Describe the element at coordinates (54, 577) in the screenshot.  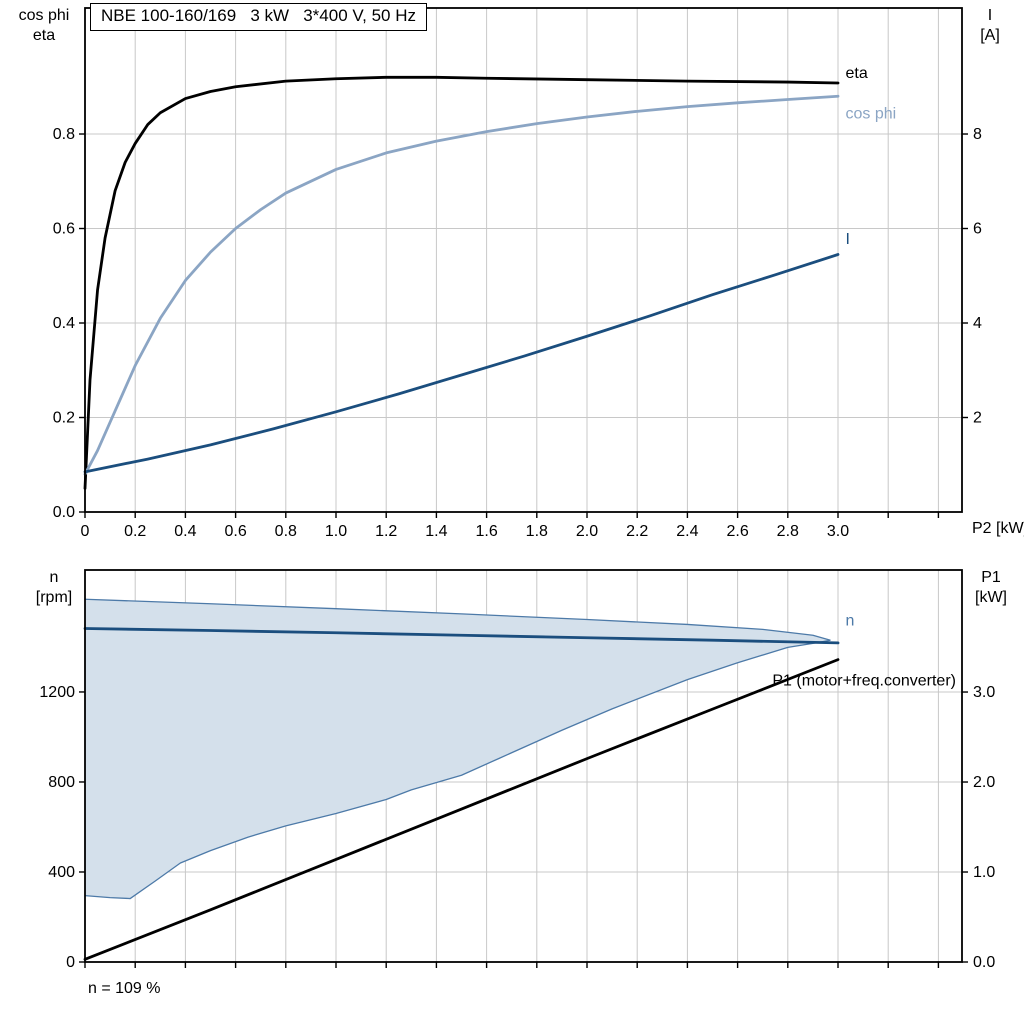
I see `axis-title-speed: n` at that location.